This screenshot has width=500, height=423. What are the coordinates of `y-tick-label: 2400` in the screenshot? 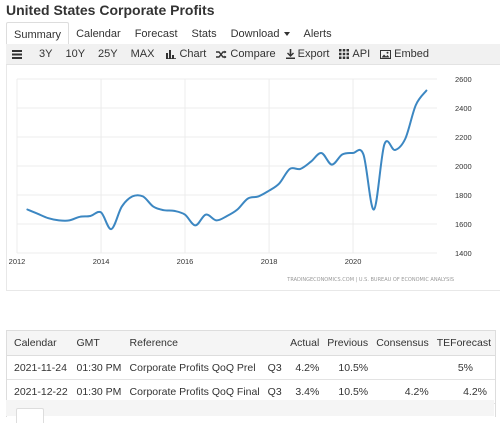 It's located at (463, 108).